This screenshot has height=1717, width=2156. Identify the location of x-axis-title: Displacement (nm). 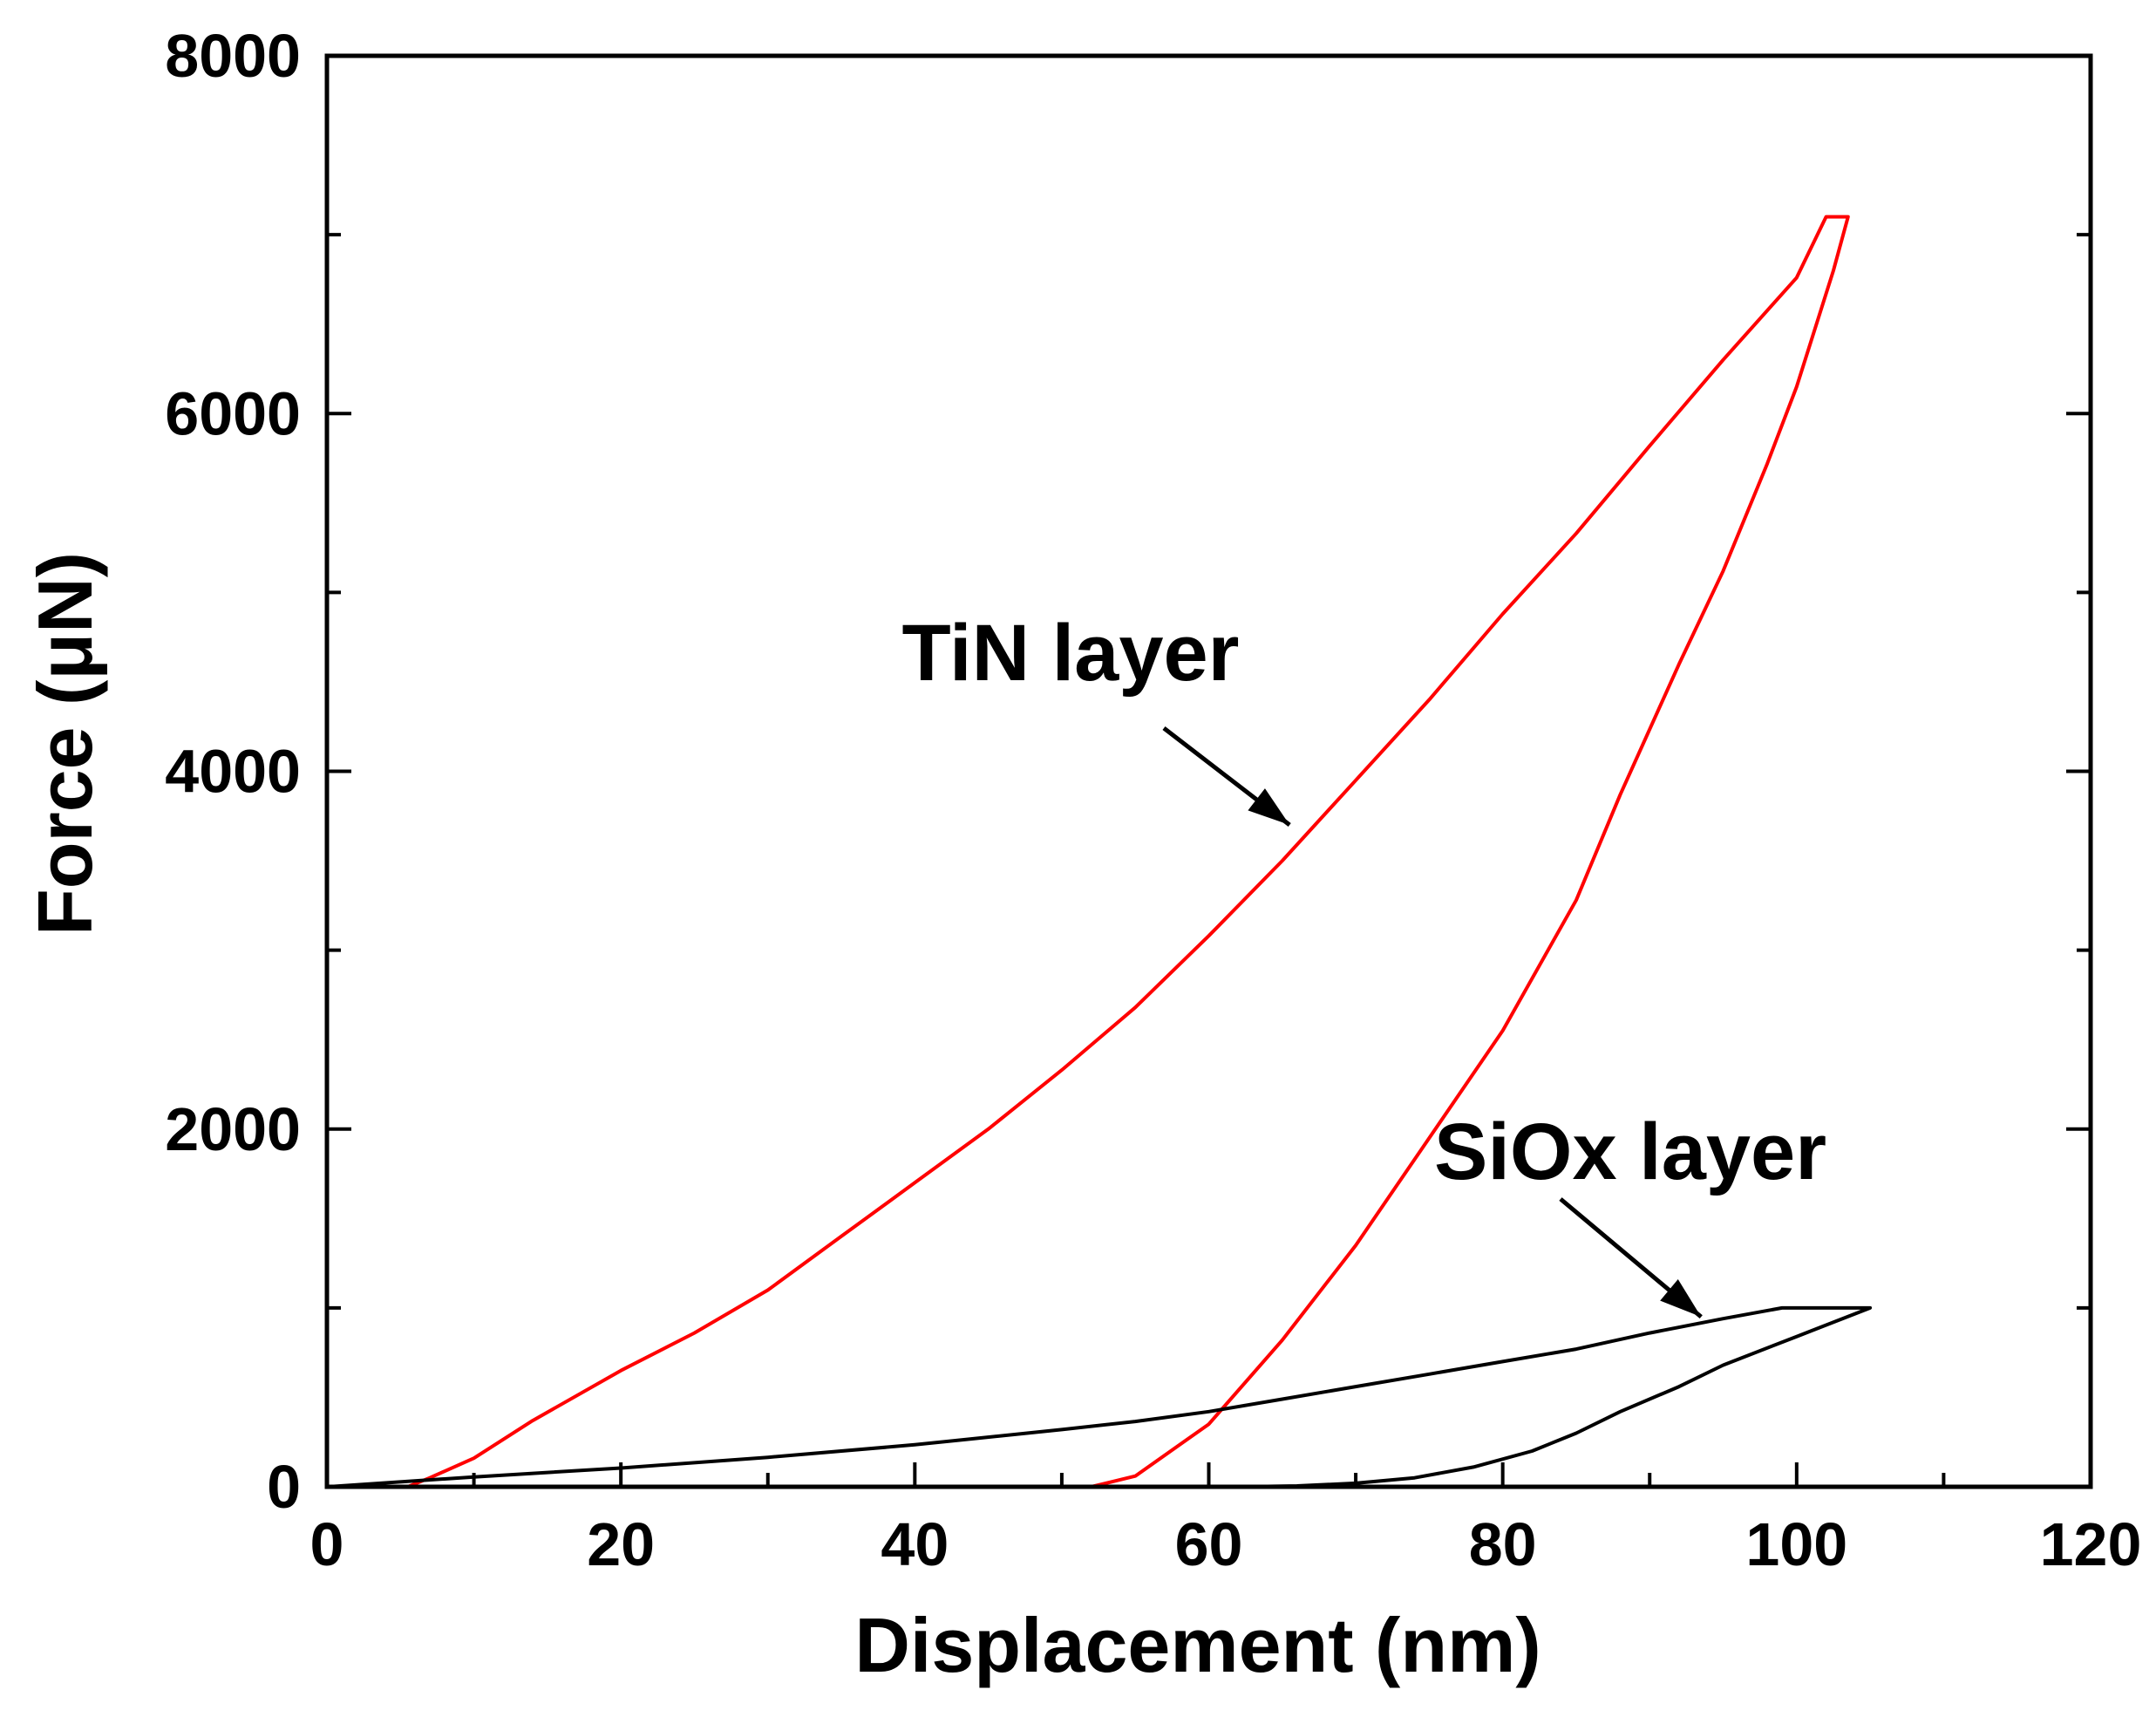
(1197, 1645).